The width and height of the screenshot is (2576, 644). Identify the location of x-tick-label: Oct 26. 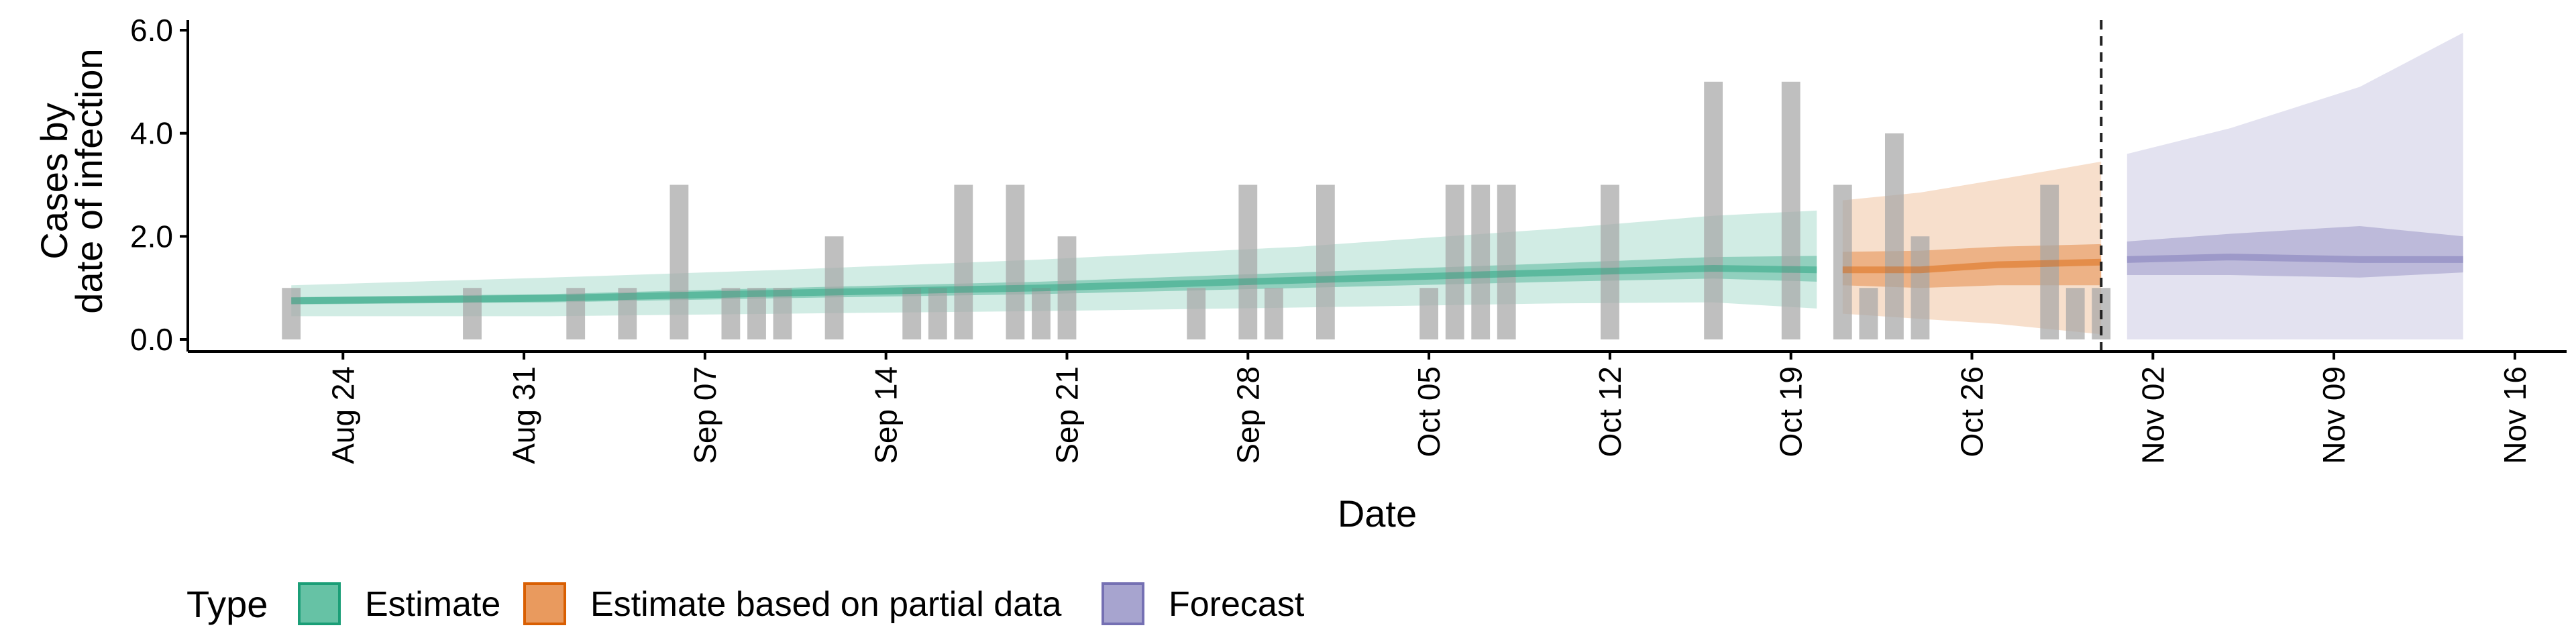
(1972, 412).